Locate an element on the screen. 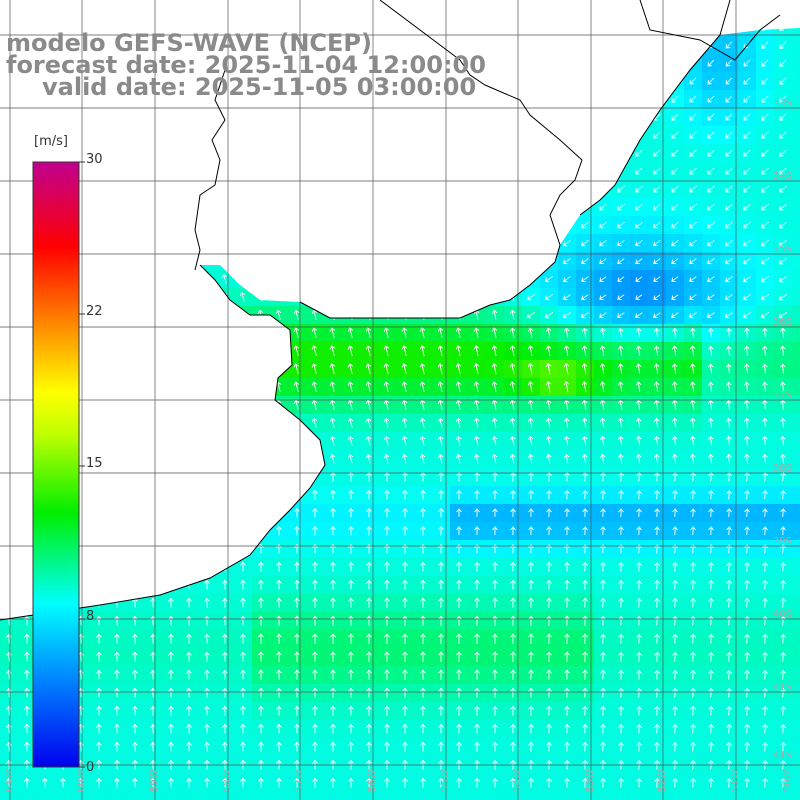  title-valid-date: valid date: 2025-11-05 03:00:00 is located at coordinates (259, 87).